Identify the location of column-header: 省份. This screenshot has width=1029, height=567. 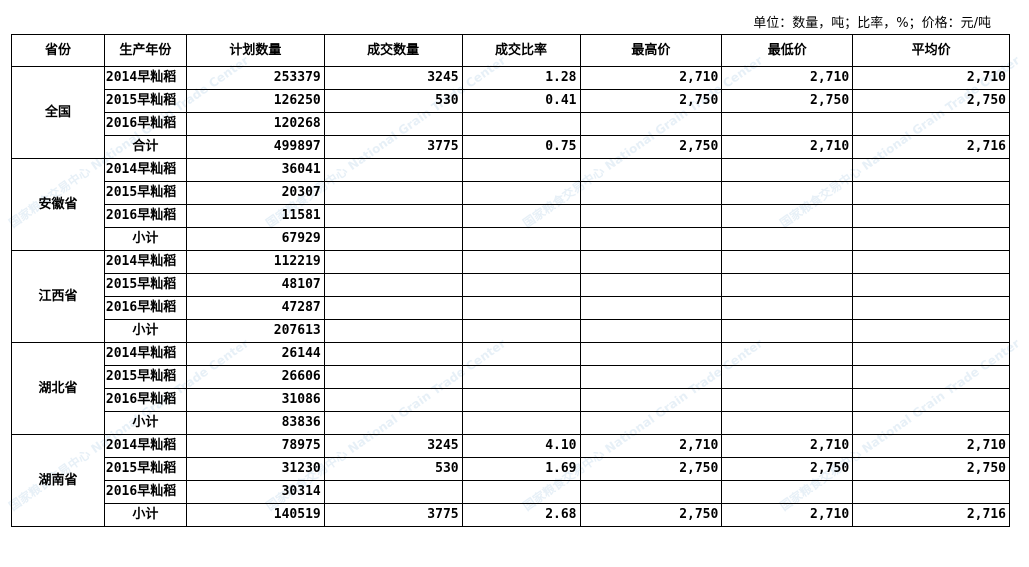
(58, 50).